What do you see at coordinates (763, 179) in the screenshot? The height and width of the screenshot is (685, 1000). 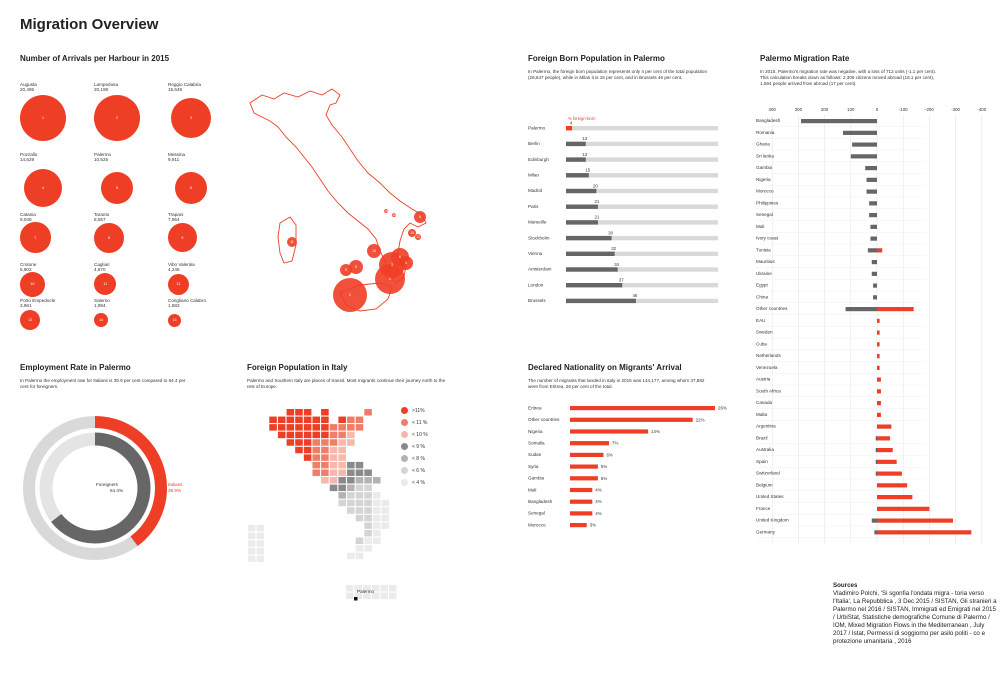 I see `rate-country-label: Nigeria` at bounding box center [763, 179].